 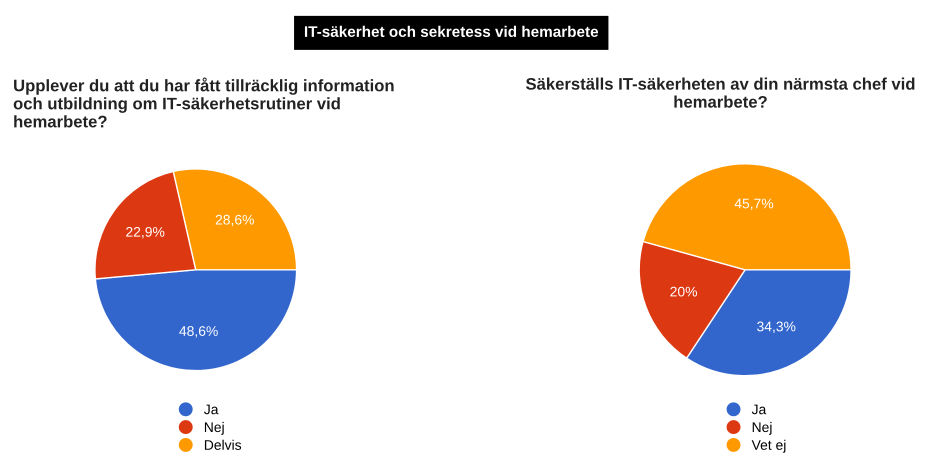 What do you see at coordinates (451, 31) in the screenshot?
I see `text: IT-säkerhet och sekretess vid hemarbete` at bounding box center [451, 31].